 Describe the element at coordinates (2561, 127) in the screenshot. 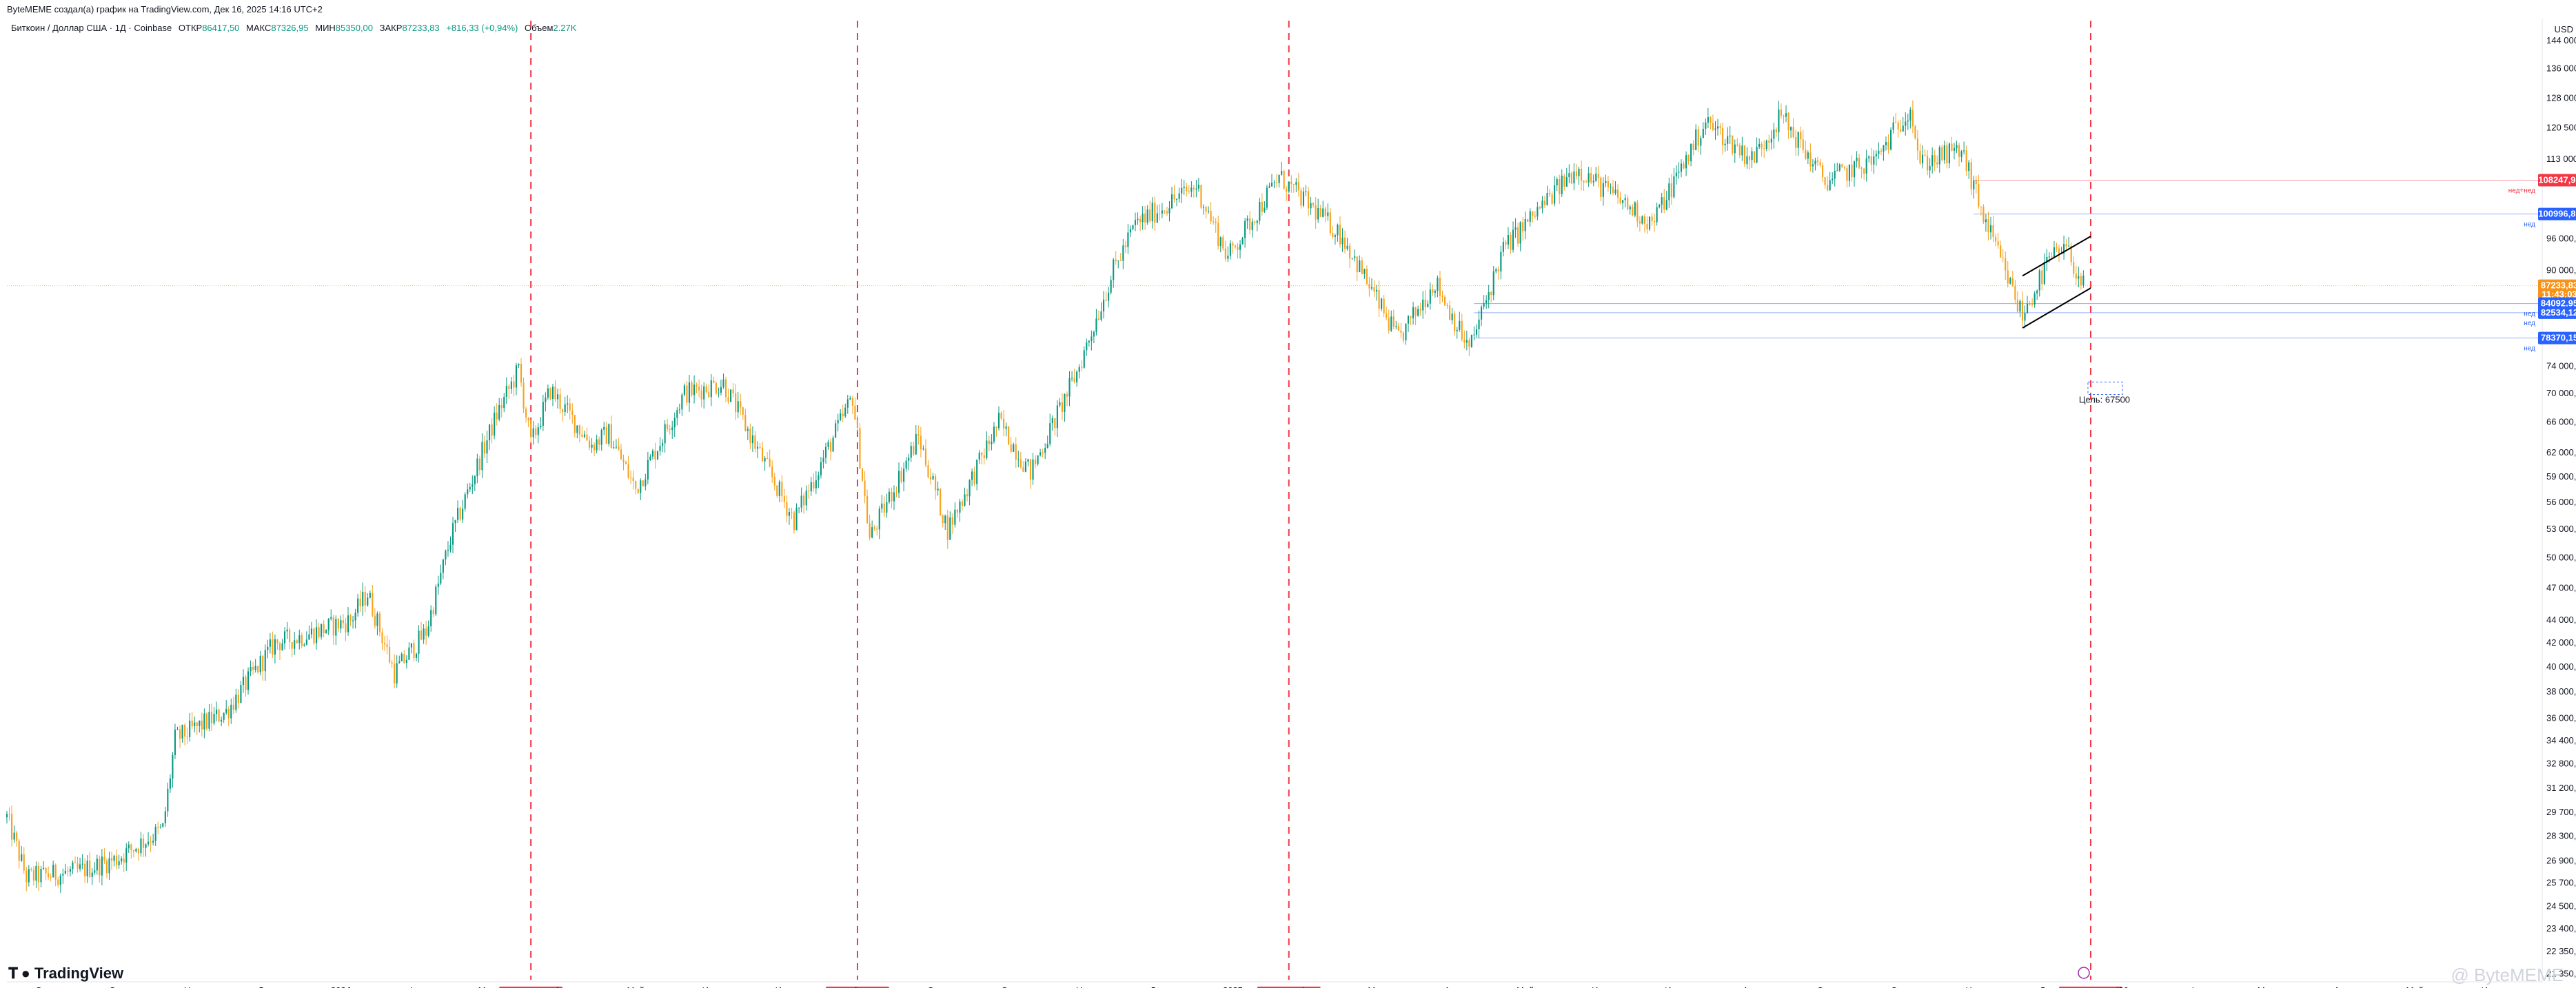

I see `price-tick-label: 120 500,00` at that location.